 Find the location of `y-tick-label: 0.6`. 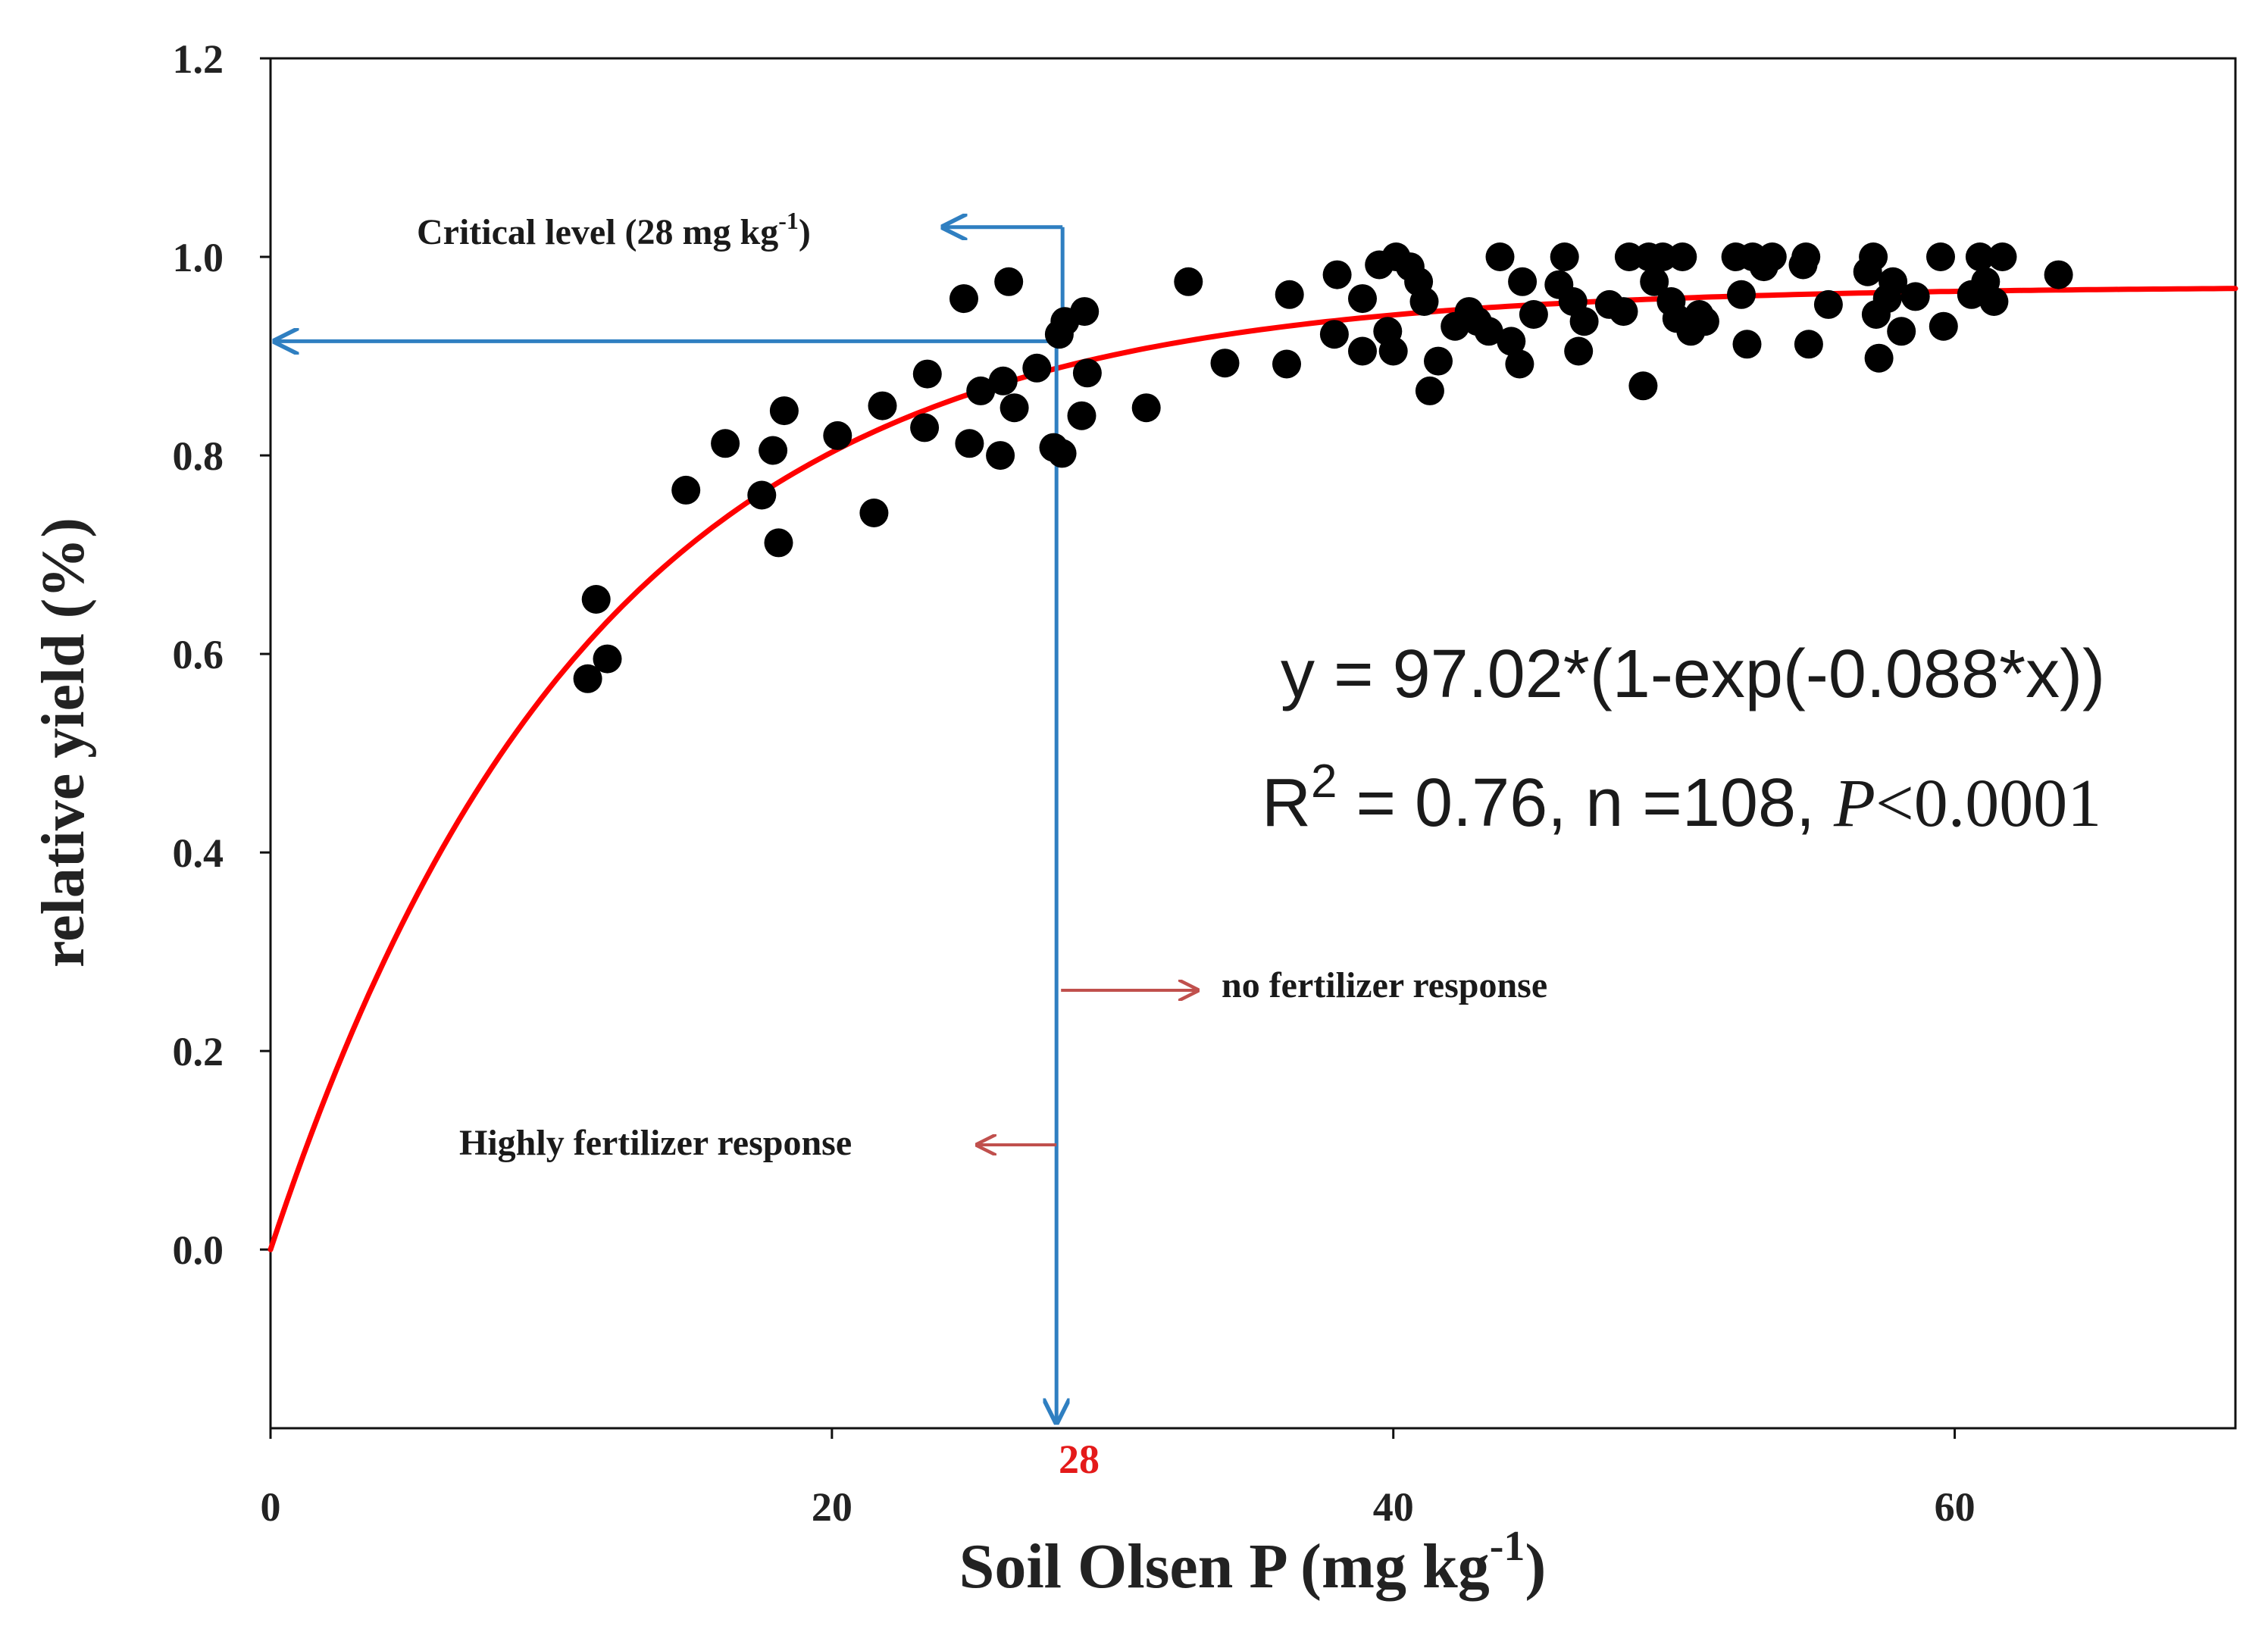

y-tick-label: 0.6 is located at coordinates (199, 654).